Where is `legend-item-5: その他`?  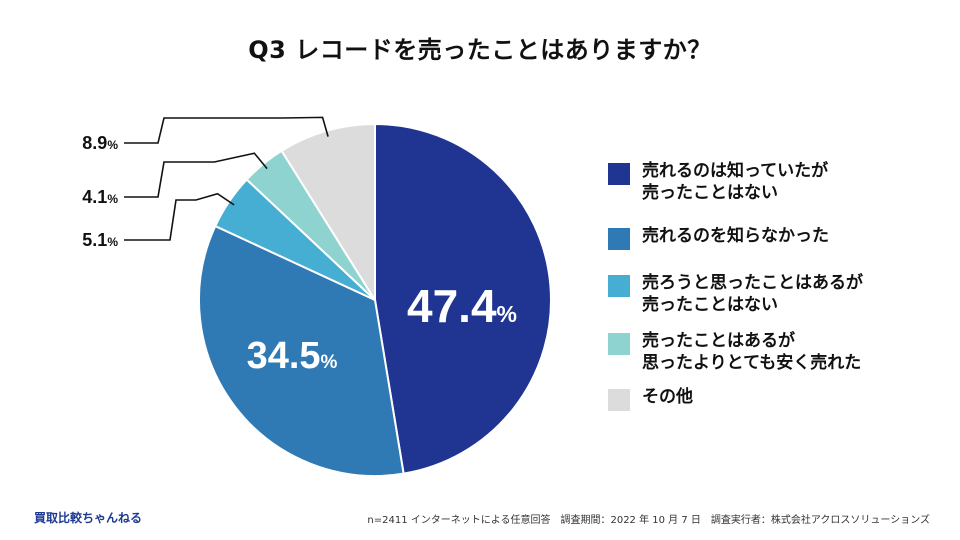
legend-item-5: その他 is located at coordinates (650, 398).